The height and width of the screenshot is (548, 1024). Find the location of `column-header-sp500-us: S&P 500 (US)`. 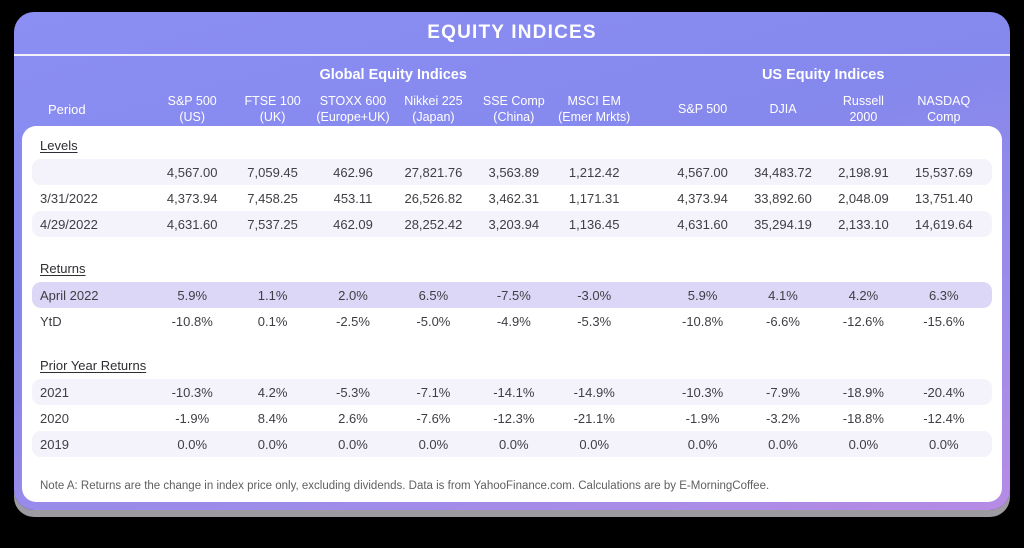

column-header-sp500-us: S&P 500 (US) is located at coordinates (192, 108).